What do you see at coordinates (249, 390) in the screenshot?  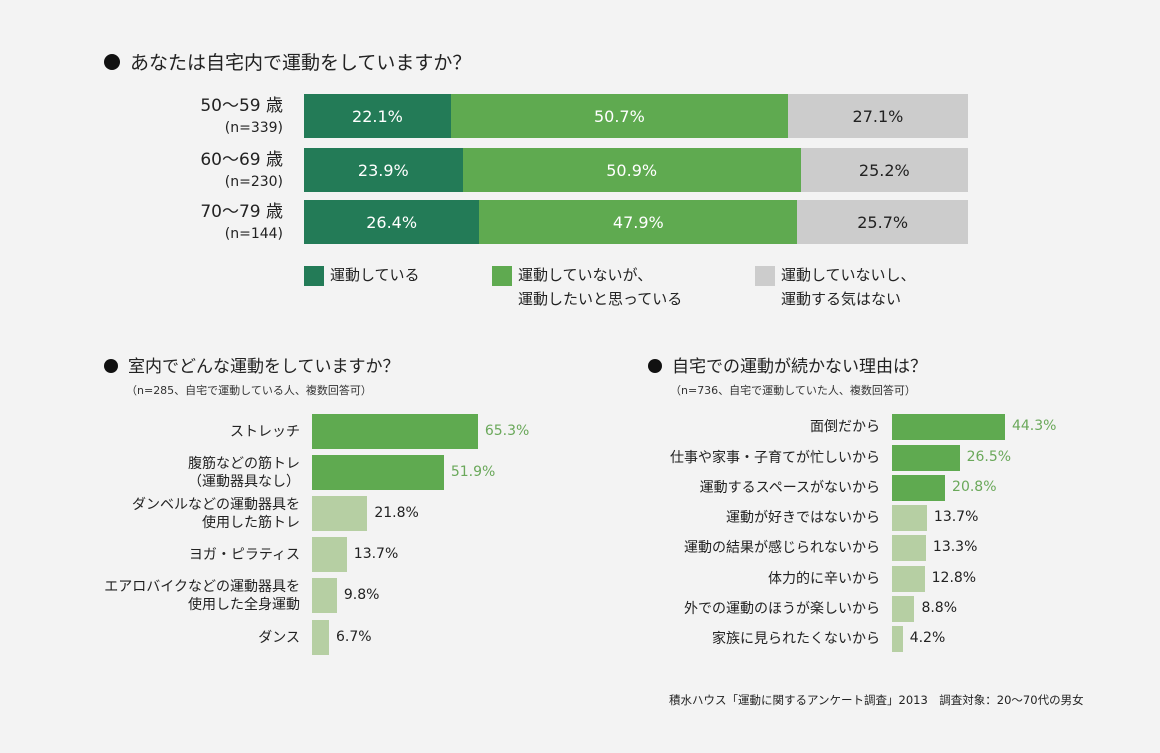 I see `chart2-subtitle: （n=285、自宅で運動している人、複数回答可）` at bounding box center [249, 390].